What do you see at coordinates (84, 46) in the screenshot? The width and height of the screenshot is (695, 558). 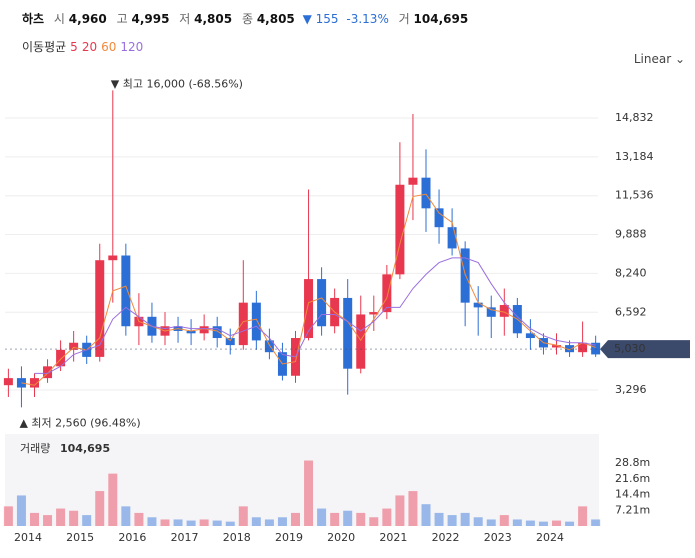 I see `legend: 이동평균 5 20 60 120` at bounding box center [84, 46].